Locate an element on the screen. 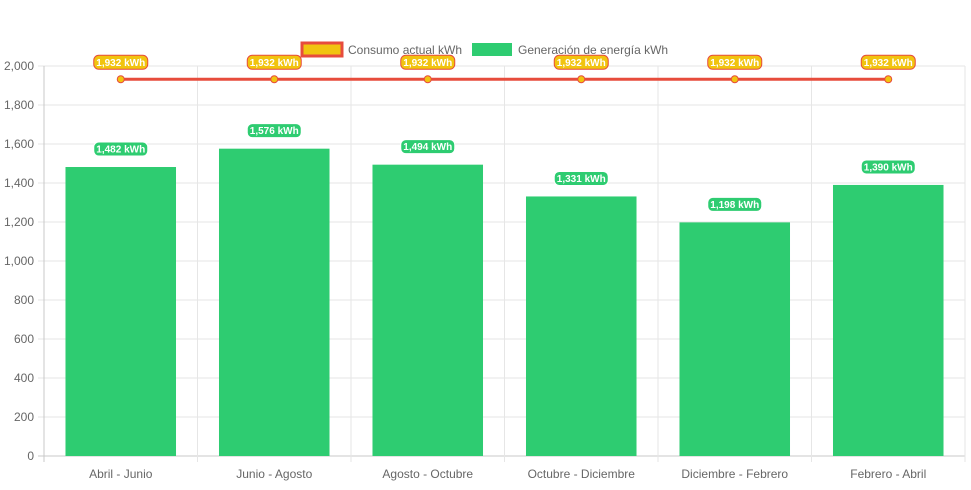 This screenshot has height=490, width=971. x-tick-label: Abril - Junio is located at coordinates (121, 474).